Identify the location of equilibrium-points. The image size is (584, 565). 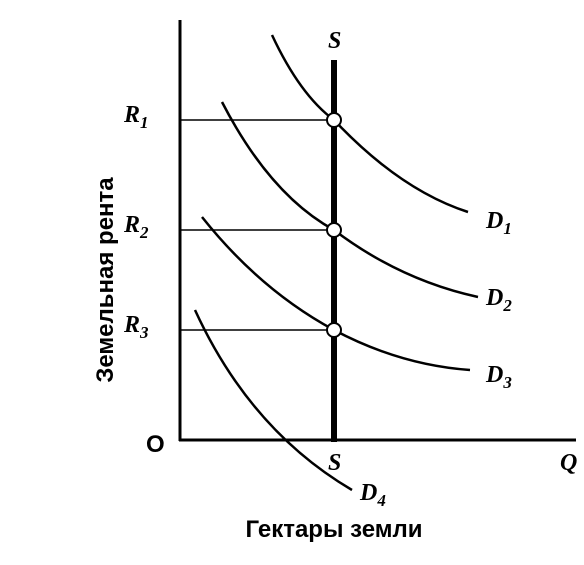
(334, 225).